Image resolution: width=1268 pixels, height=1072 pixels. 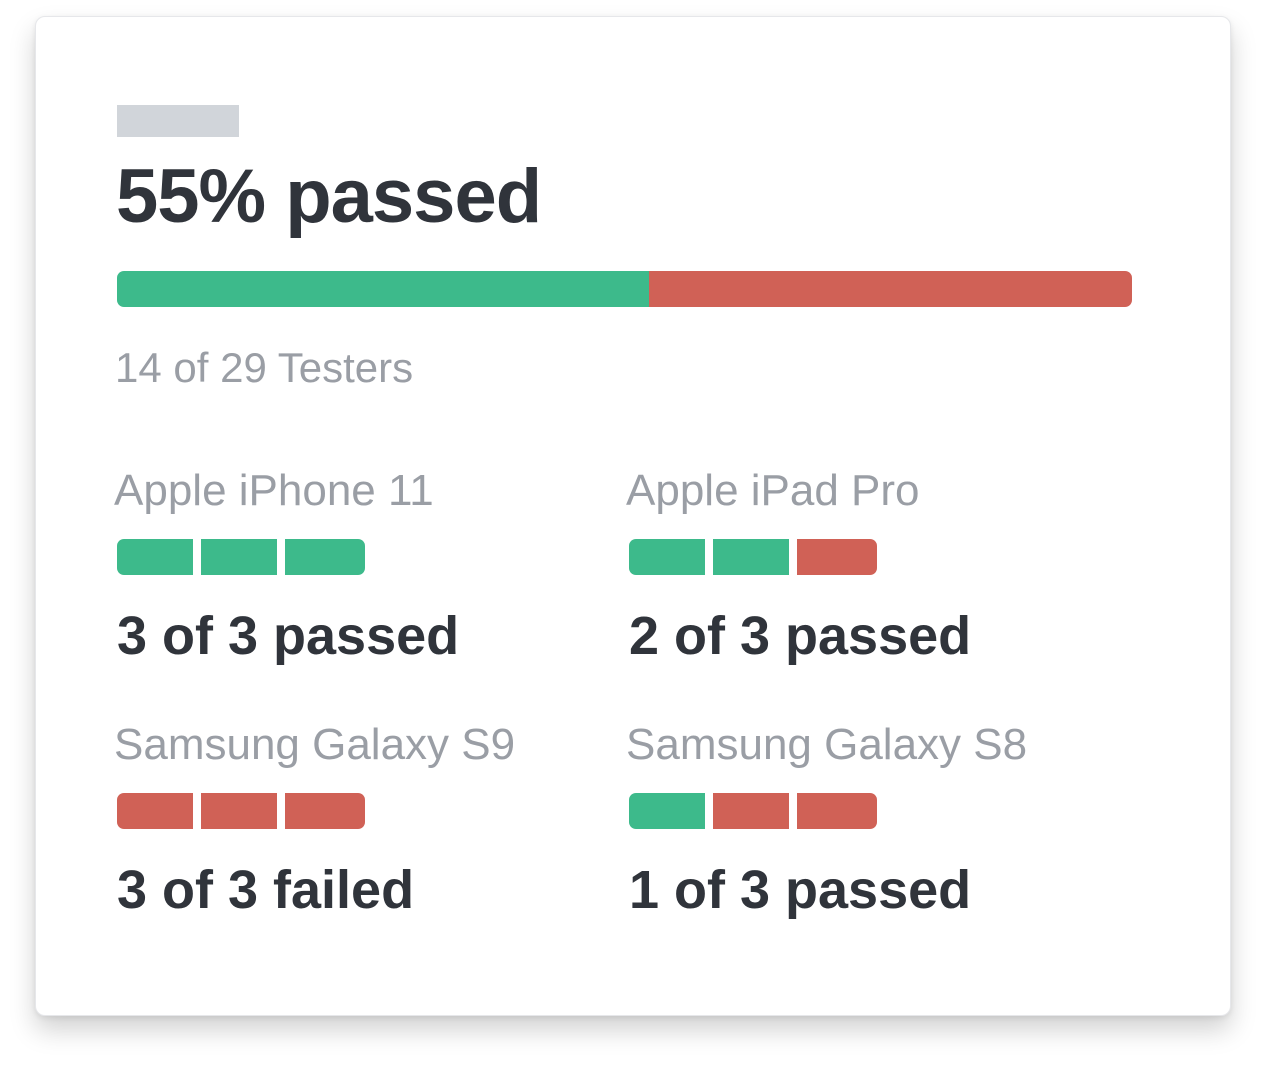 I want to click on device-name: Apple iPad Pro, so click(x=773, y=490).